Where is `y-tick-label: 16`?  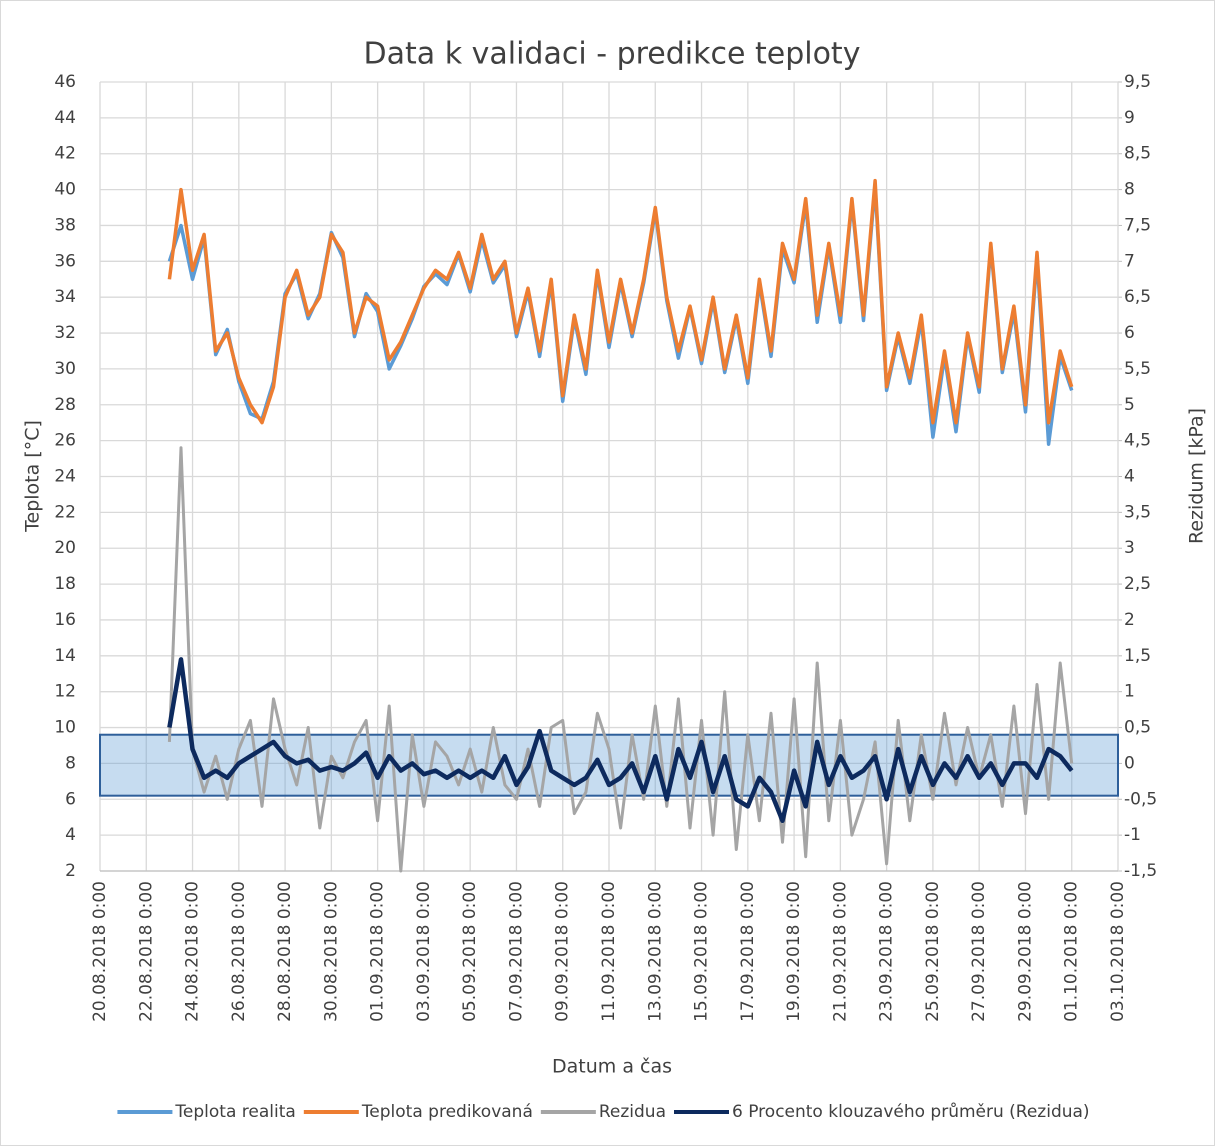 y-tick-label: 16 is located at coordinates (65, 620).